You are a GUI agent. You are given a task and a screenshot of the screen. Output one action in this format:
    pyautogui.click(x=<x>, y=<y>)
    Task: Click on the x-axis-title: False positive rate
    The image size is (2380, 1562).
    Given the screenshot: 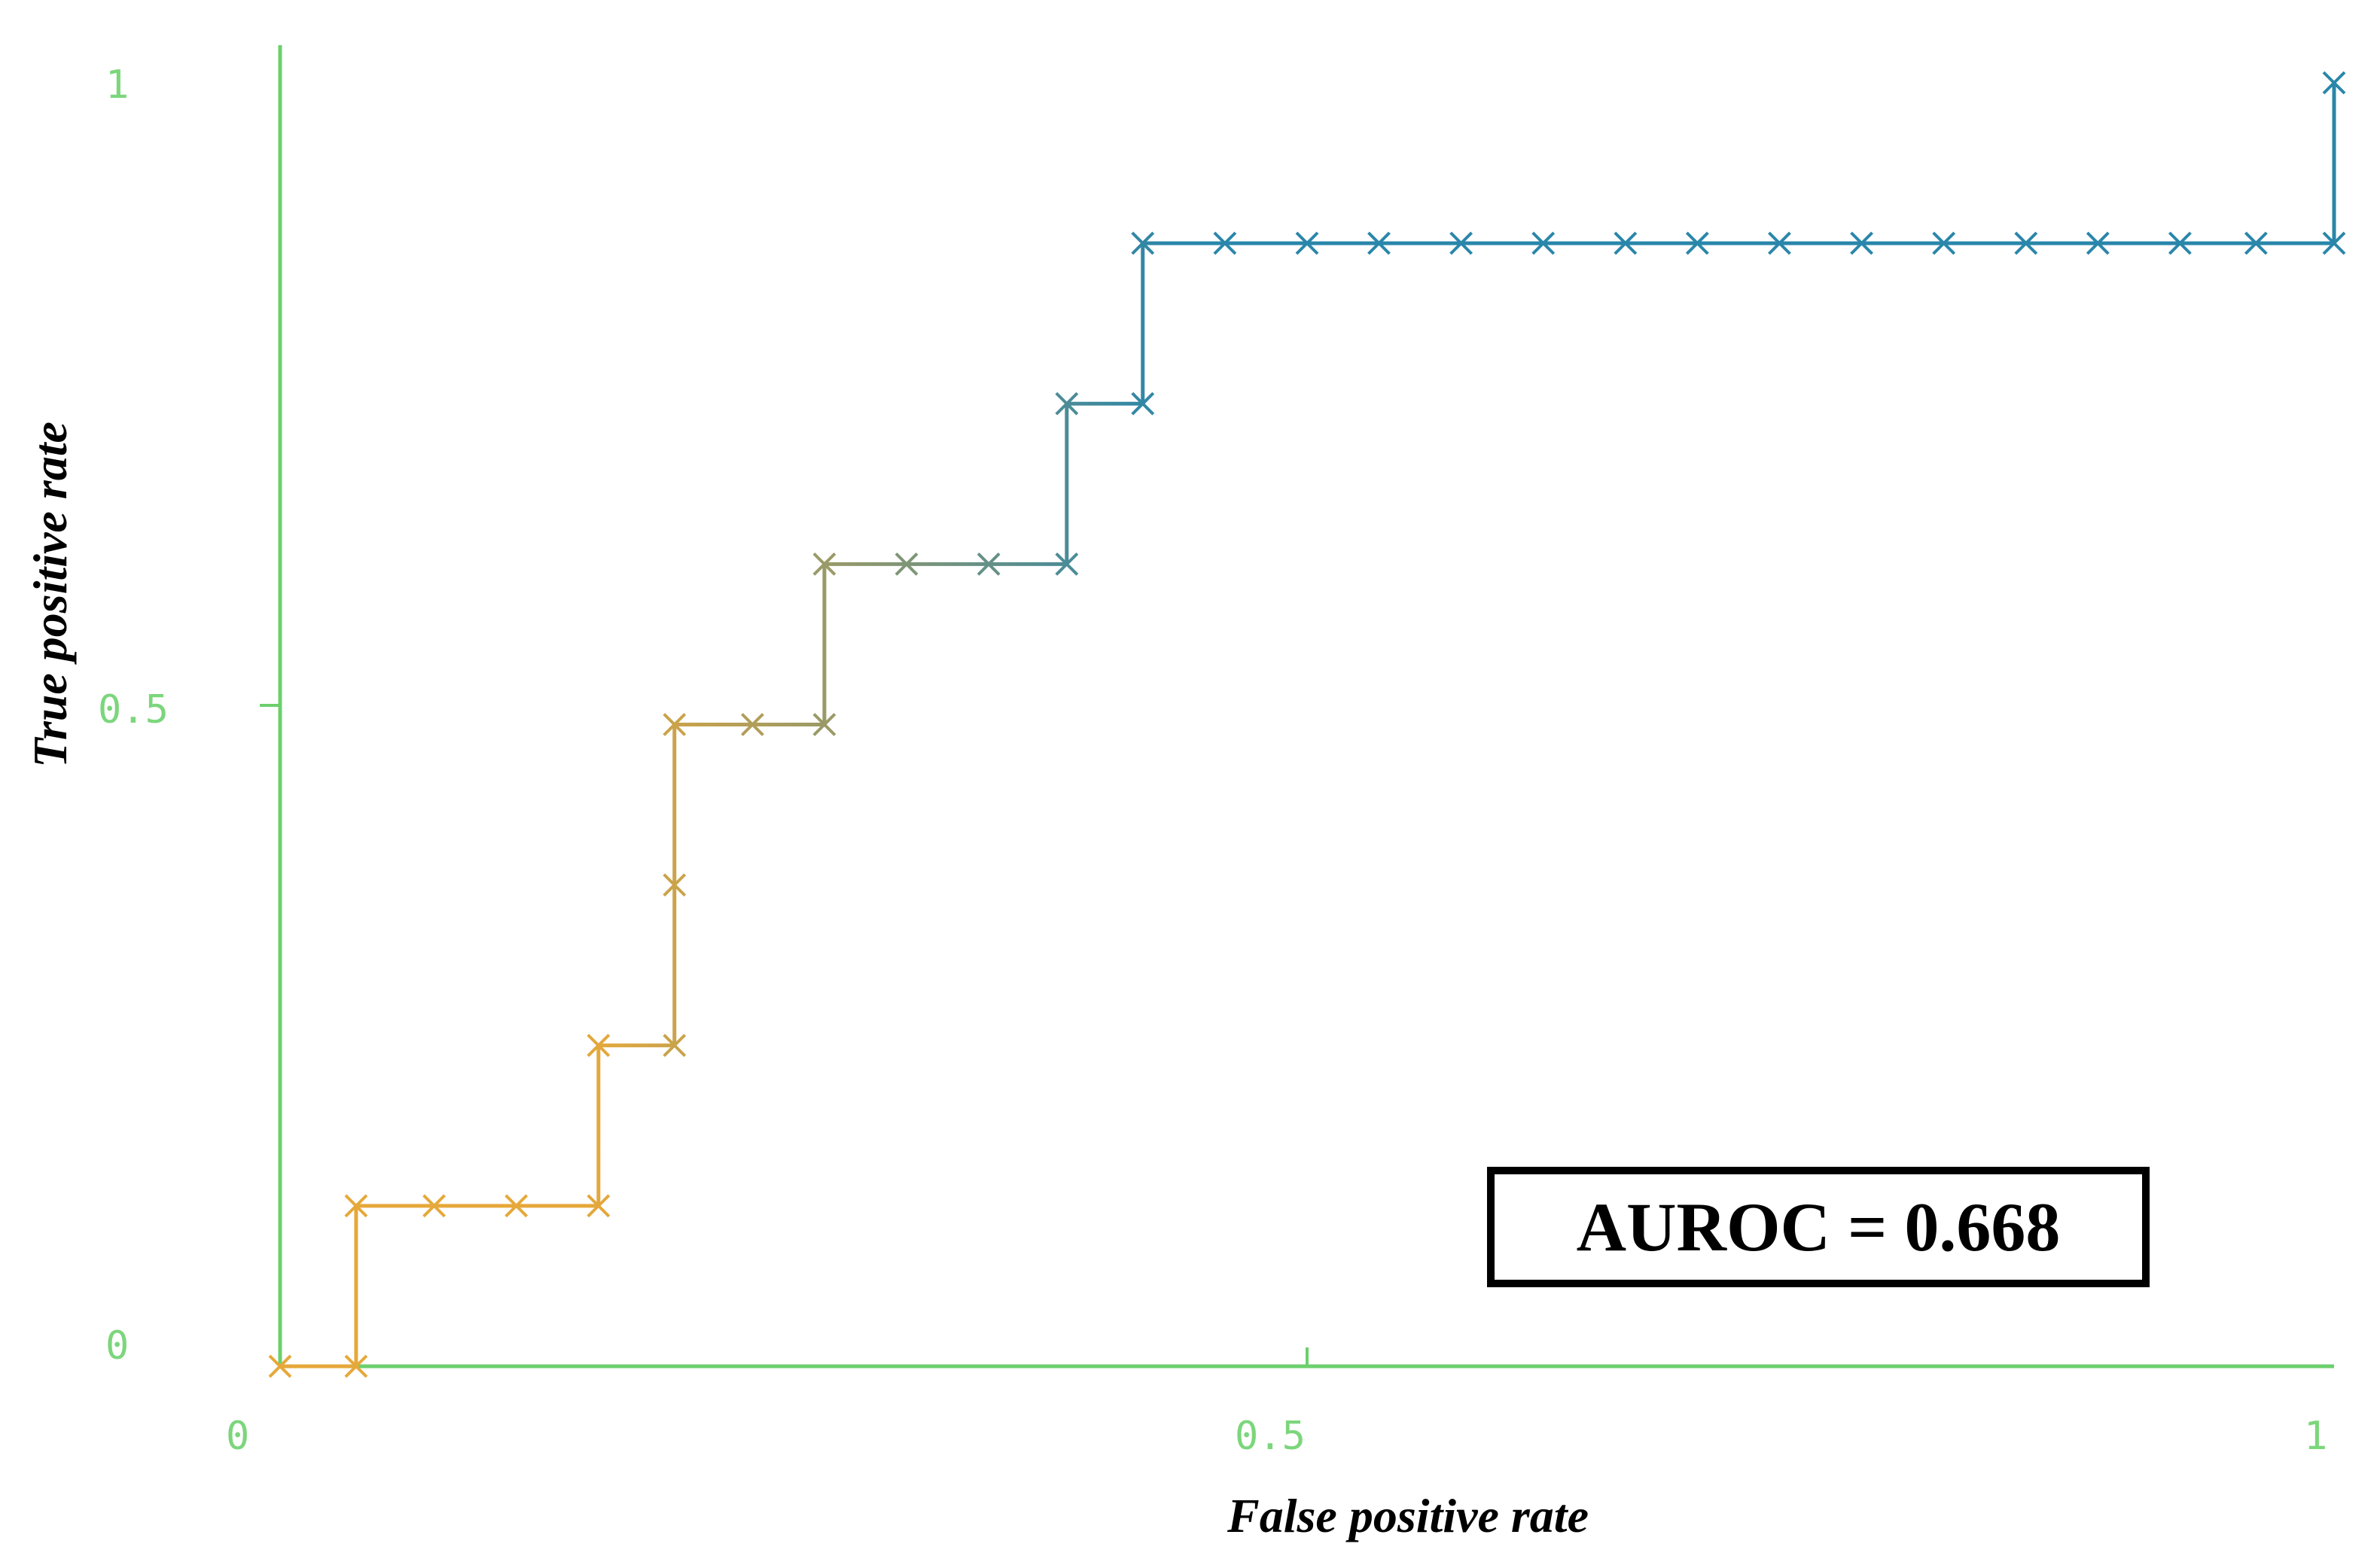 What is the action you would take?
    pyautogui.click(x=1408, y=1515)
    